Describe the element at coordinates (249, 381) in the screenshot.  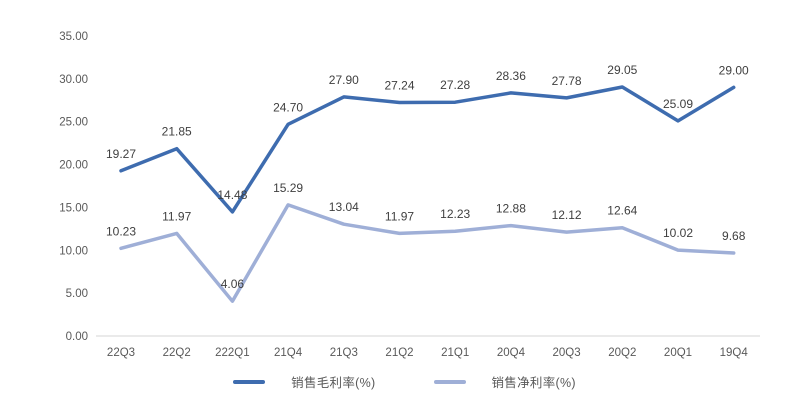
I see `legend-swatch-gross-margin` at that location.